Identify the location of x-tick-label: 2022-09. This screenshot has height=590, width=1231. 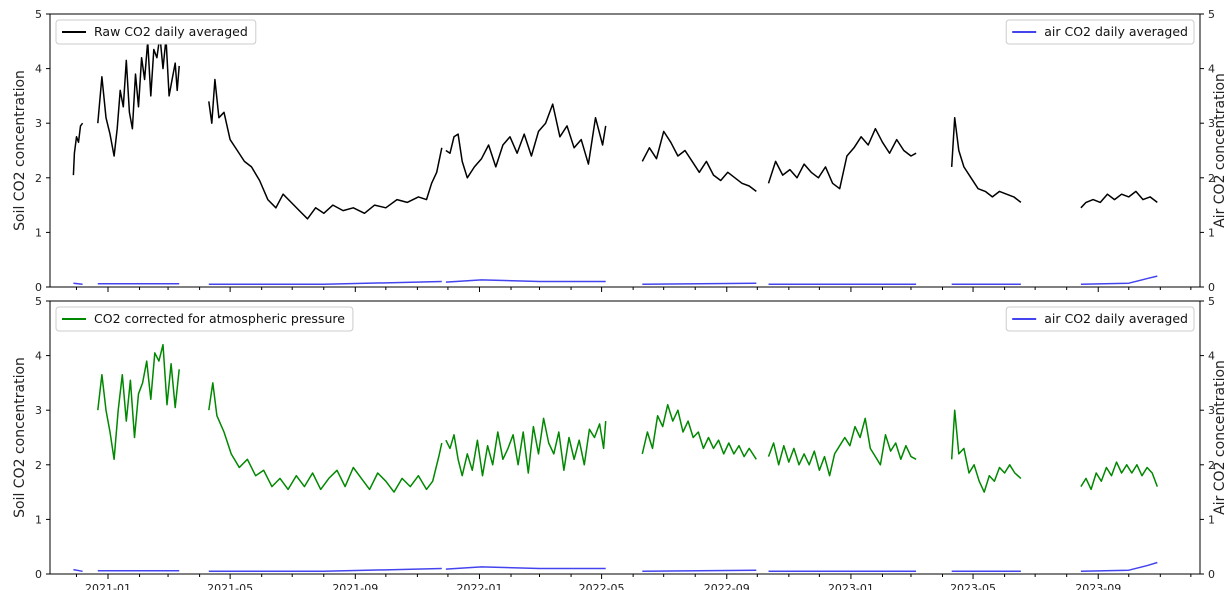
(727, 586).